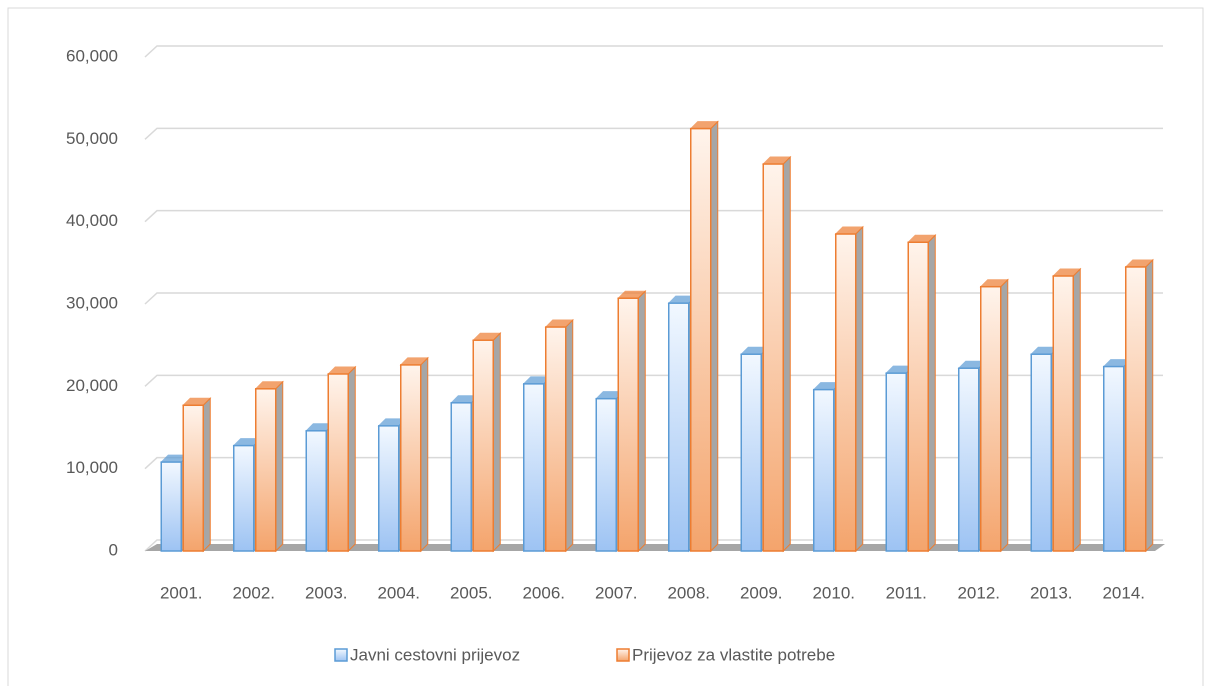 This screenshot has width=1210, height=686. Describe the element at coordinates (471, 592) in the screenshot. I see `x-tick-label: 2005.` at that location.